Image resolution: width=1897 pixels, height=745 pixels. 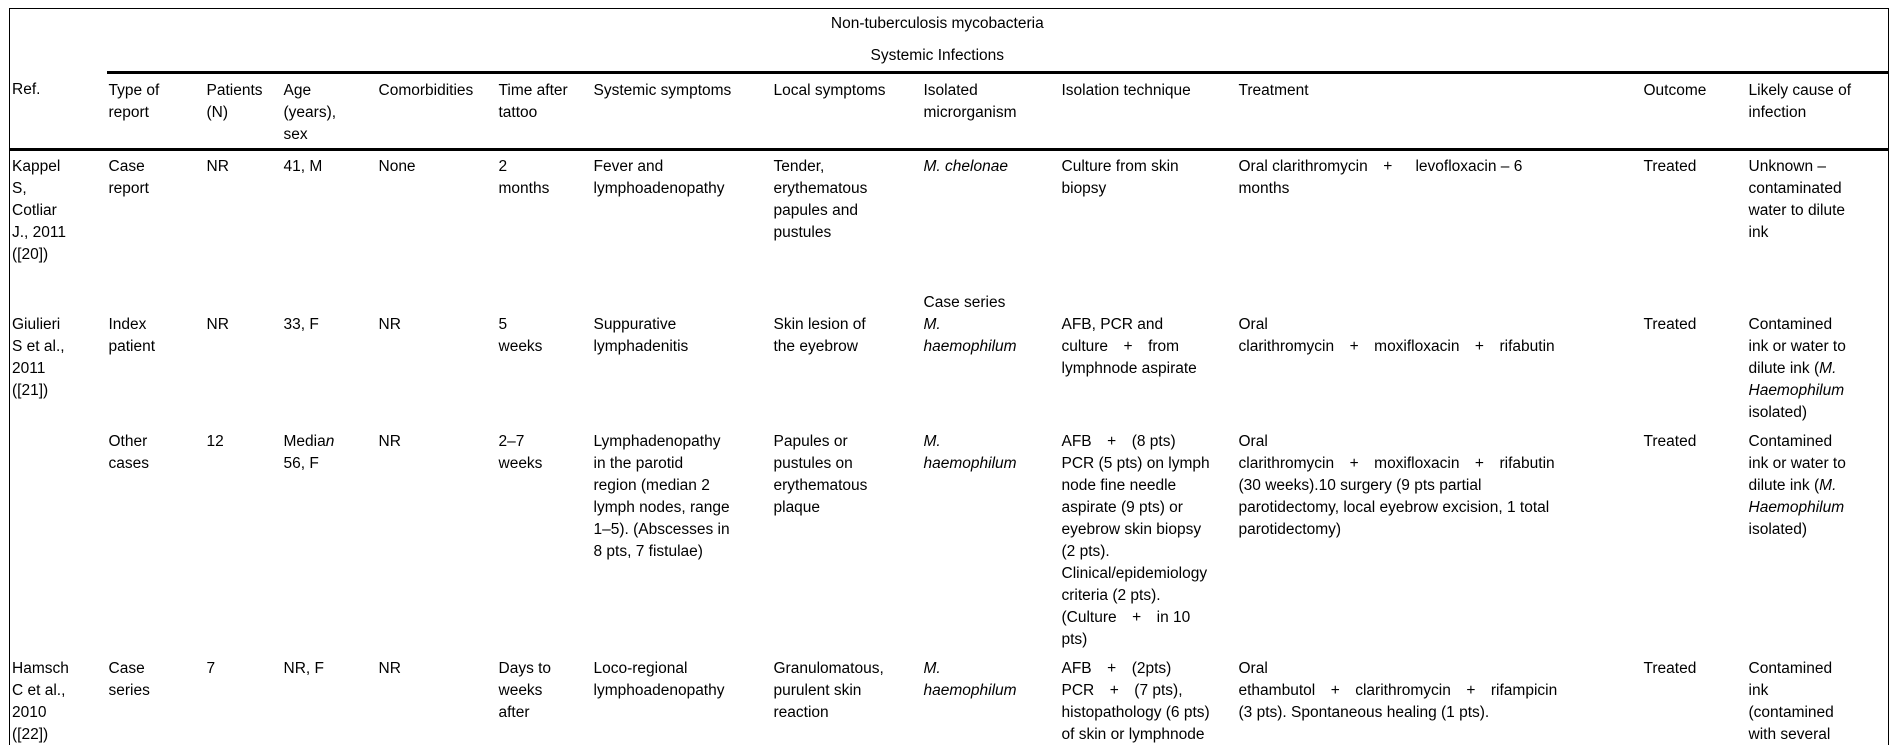 What do you see at coordinates (132, 335) in the screenshot?
I see `cell-type-of-report: Index patient` at bounding box center [132, 335].